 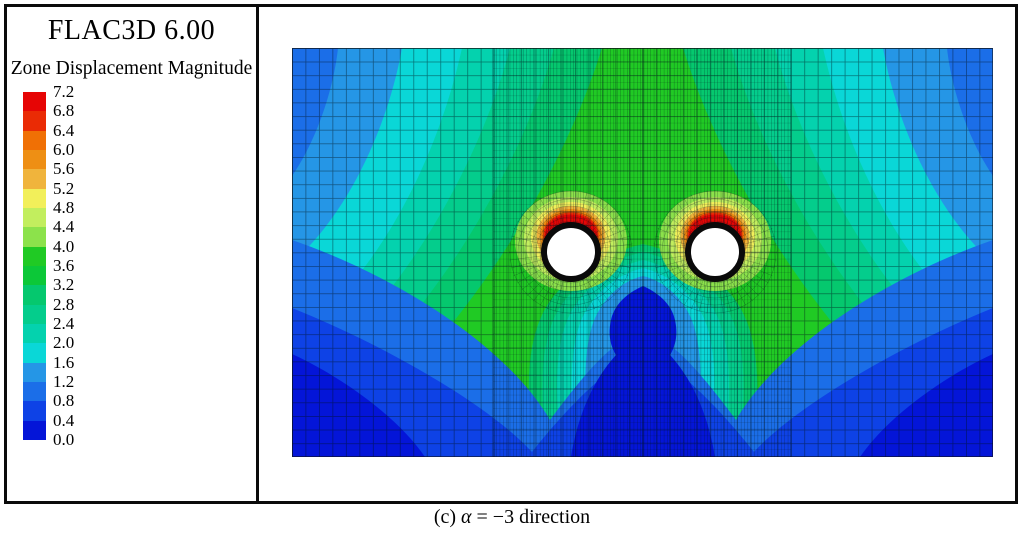 I want to click on legend-title: FLAC3D 6.00, so click(x=131, y=30).